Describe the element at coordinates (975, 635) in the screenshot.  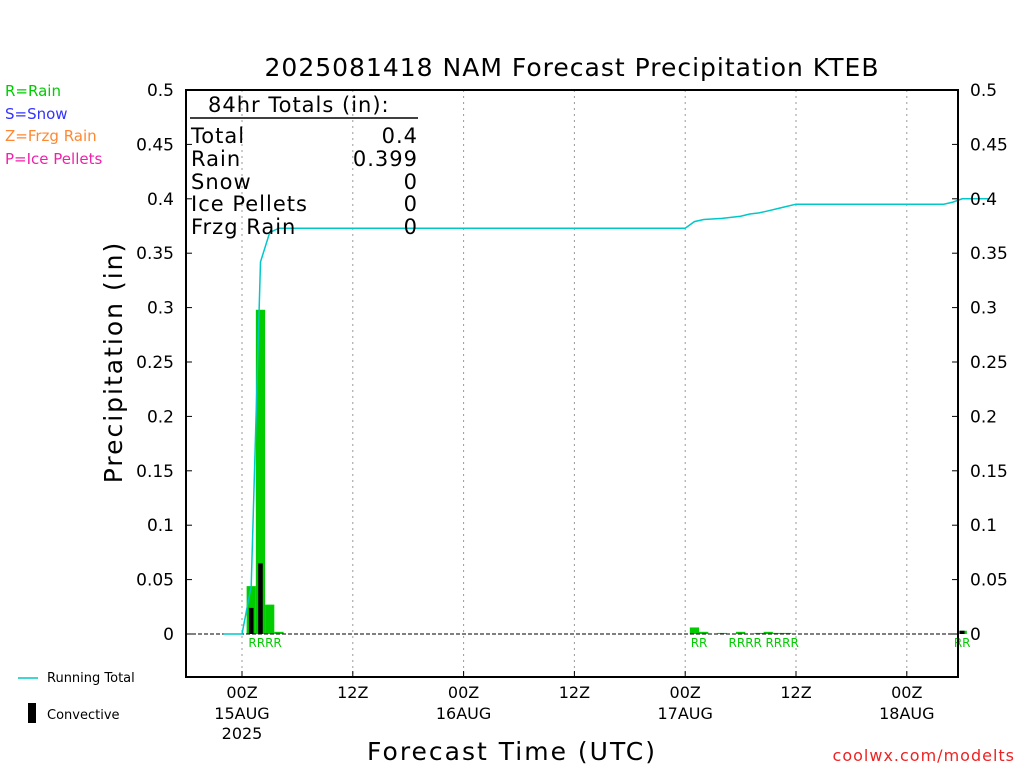
I see `y-tick-label-right: 0` at that location.